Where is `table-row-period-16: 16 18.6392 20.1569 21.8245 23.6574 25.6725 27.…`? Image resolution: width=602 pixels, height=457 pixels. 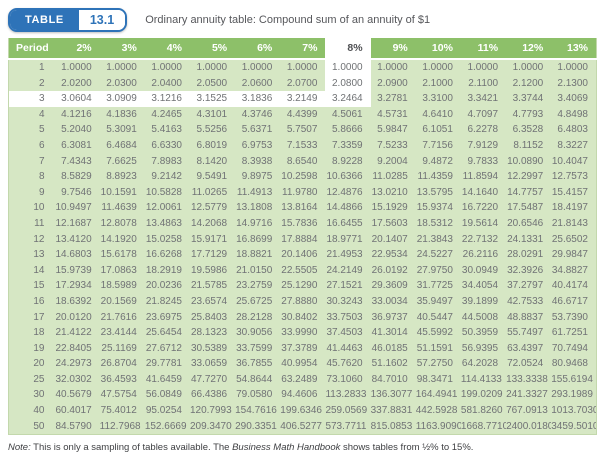 table-row-period-16: 16 18.6392 20.1569 21.8245 23.6574 25.6725 27.… is located at coordinates (302, 301).